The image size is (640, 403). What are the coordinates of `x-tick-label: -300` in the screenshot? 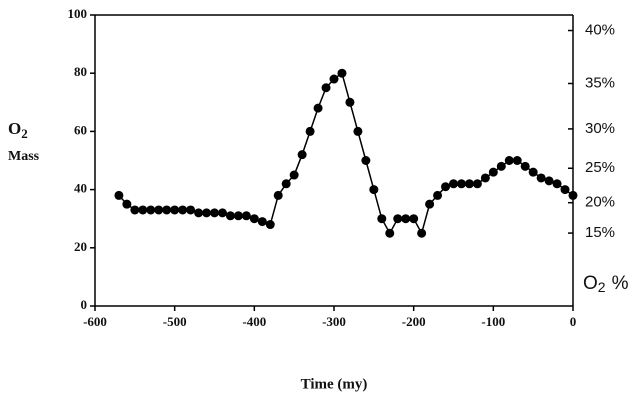 It's located at (334, 321).